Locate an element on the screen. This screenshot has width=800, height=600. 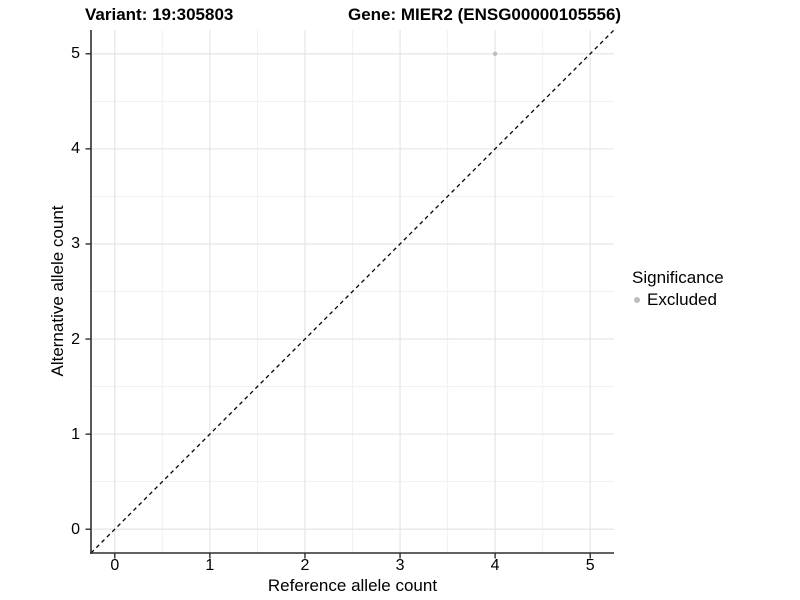
x-tick-label: 2 is located at coordinates (305, 565).